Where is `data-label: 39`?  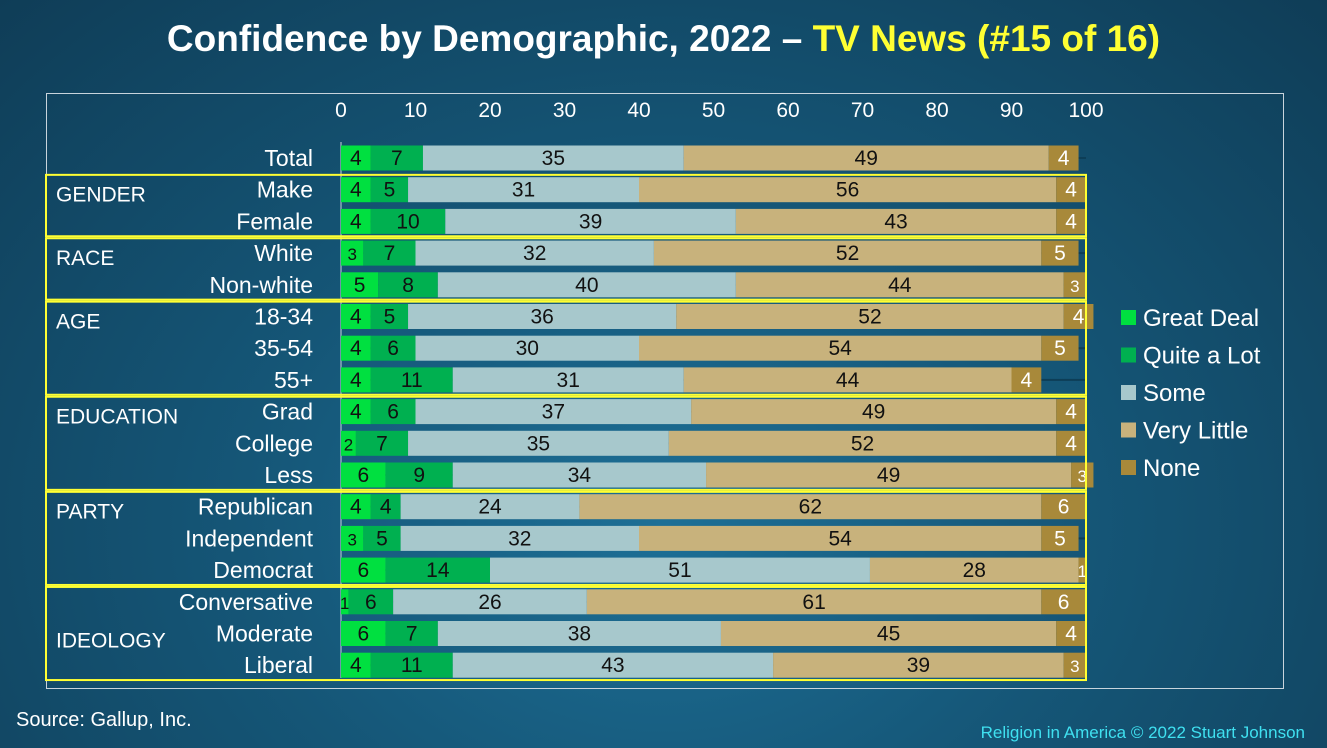 data-label: 39 is located at coordinates (918, 665).